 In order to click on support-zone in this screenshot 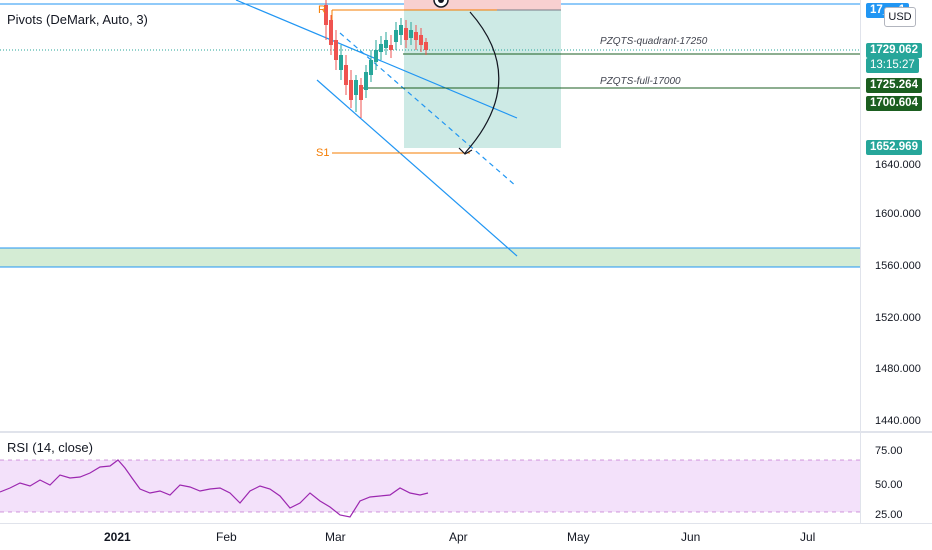, I will do `click(430, 257)`.